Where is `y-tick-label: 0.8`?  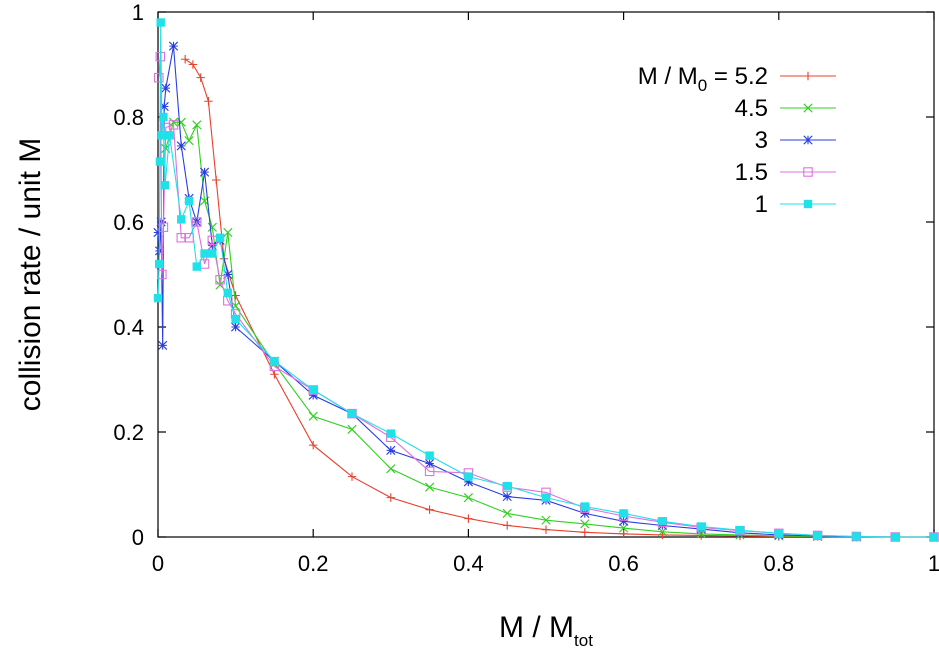 y-tick-label: 0.8 is located at coordinates (128, 117).